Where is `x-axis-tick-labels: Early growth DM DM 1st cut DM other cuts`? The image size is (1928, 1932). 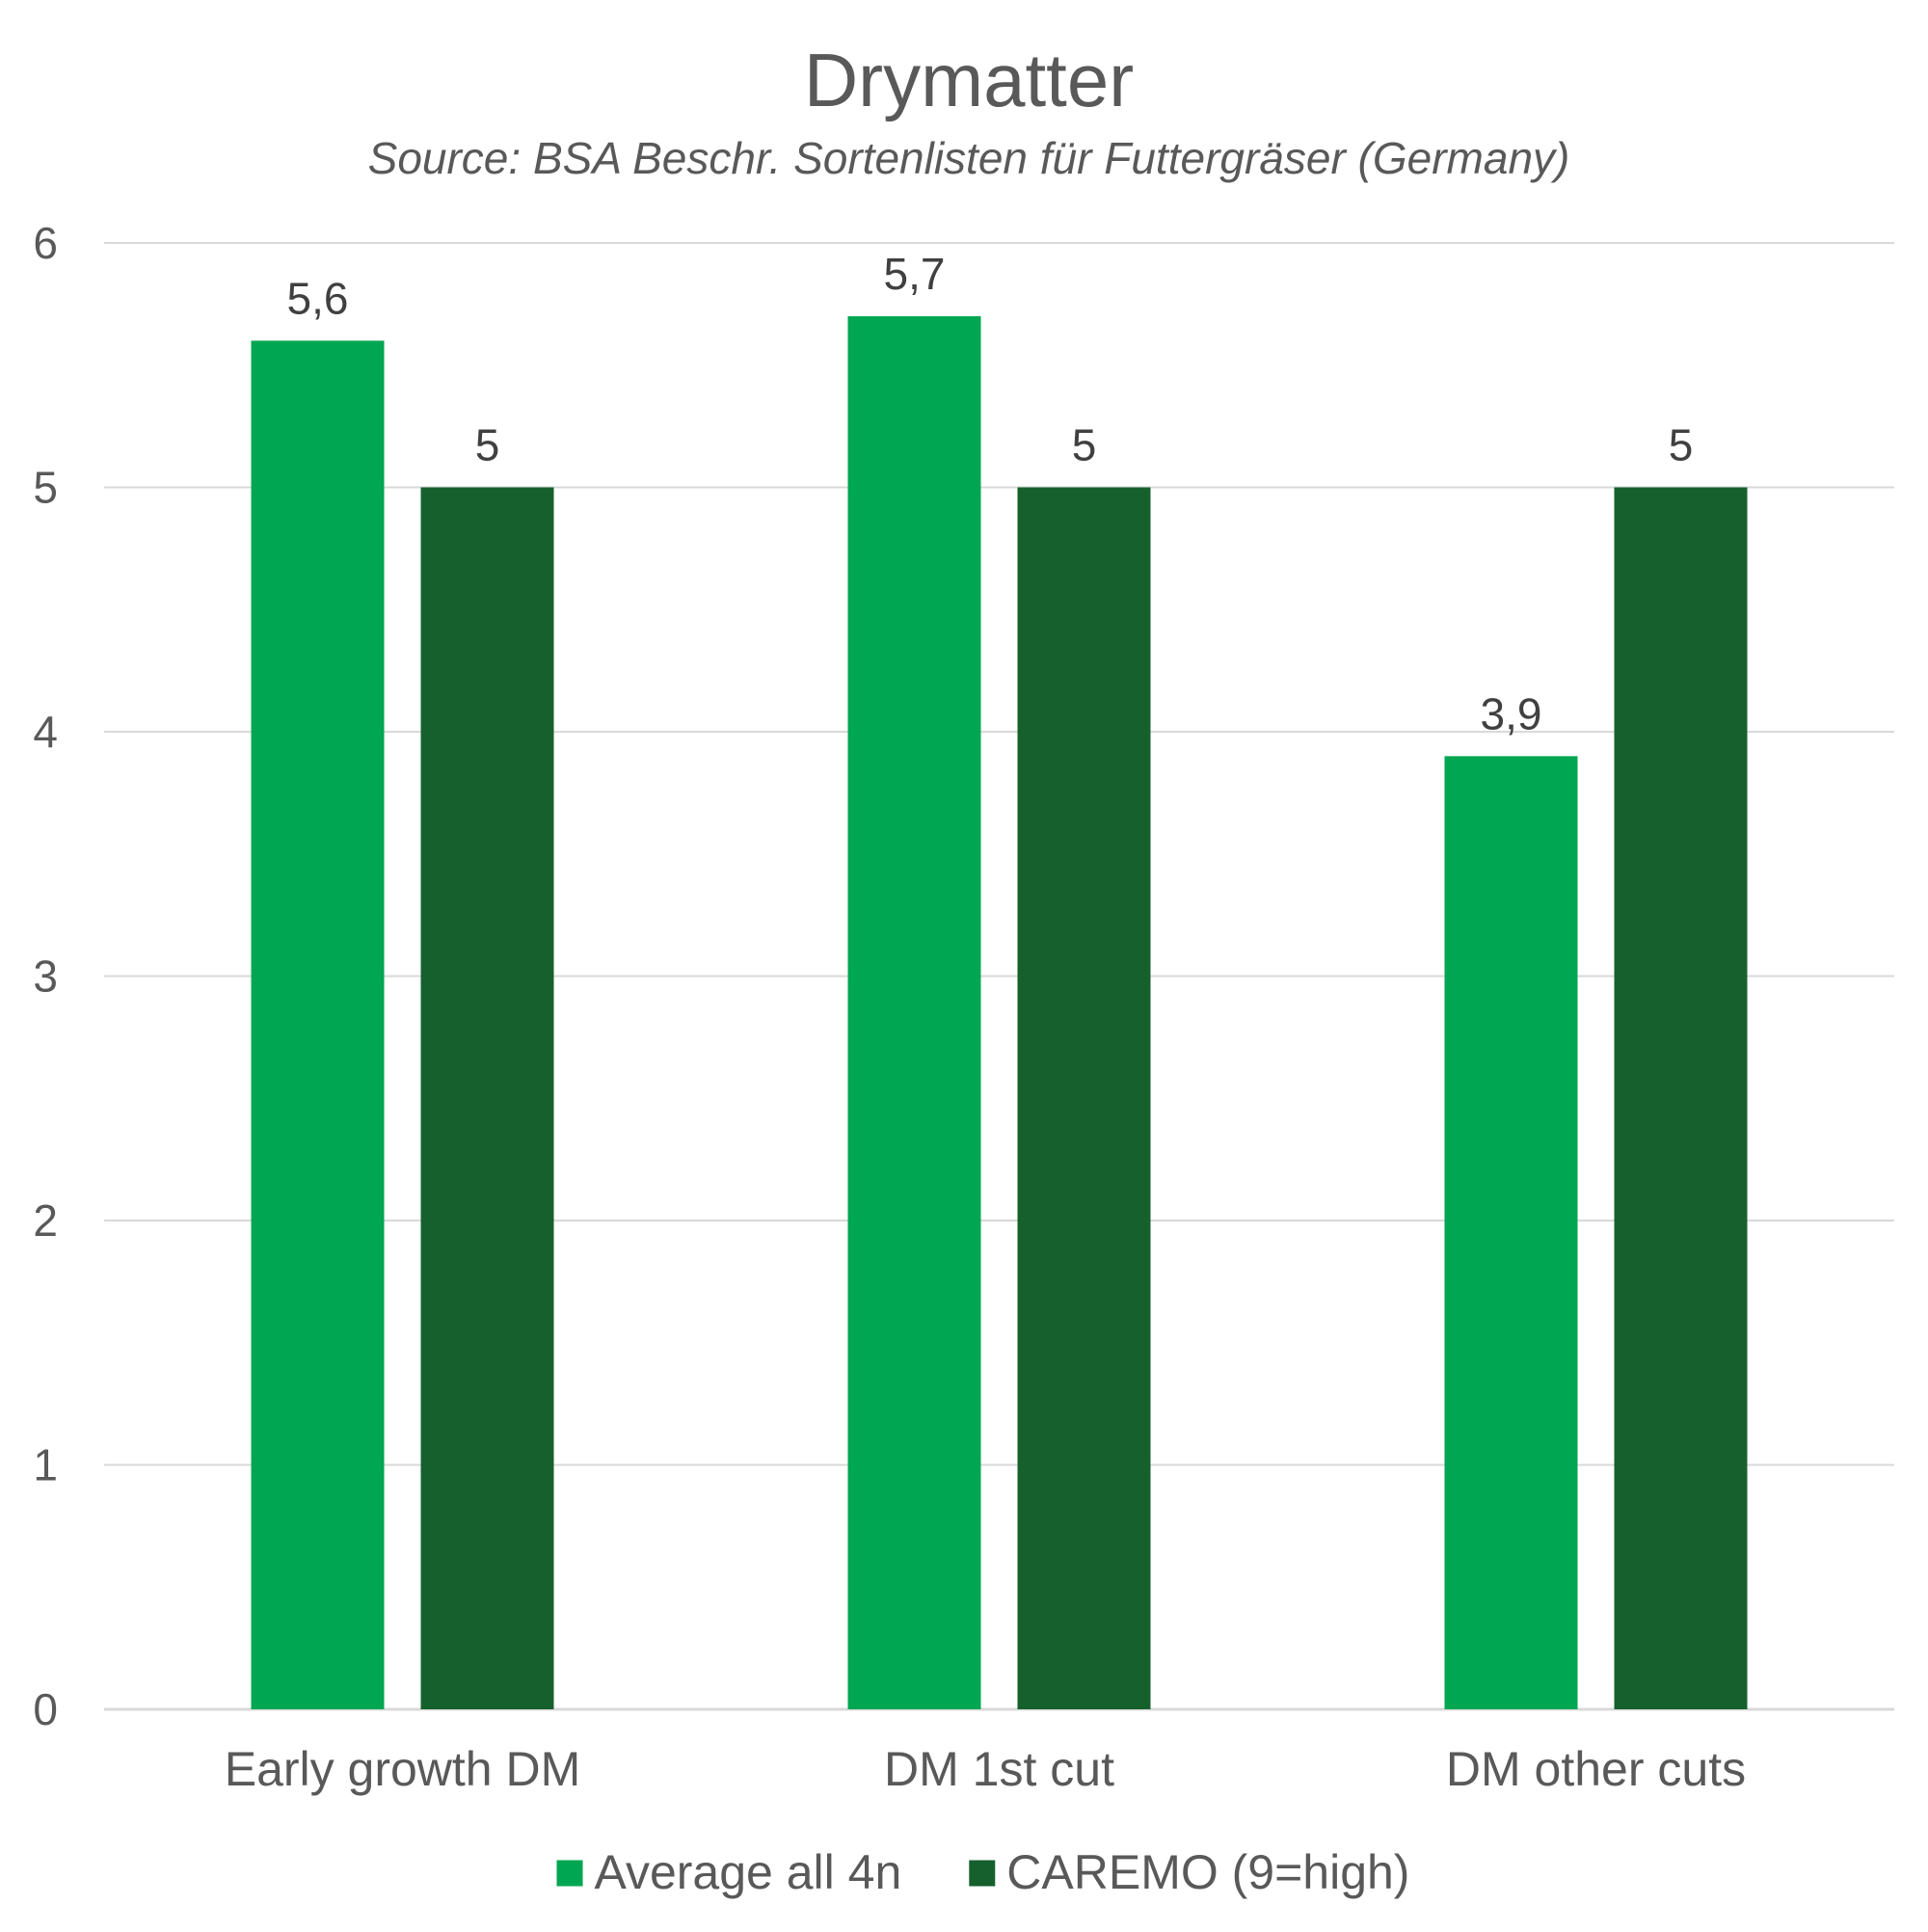 x-axis-tick-labels: Early growth DM DM 1st cut DM other cuts is located at coordinates (985, 1769).